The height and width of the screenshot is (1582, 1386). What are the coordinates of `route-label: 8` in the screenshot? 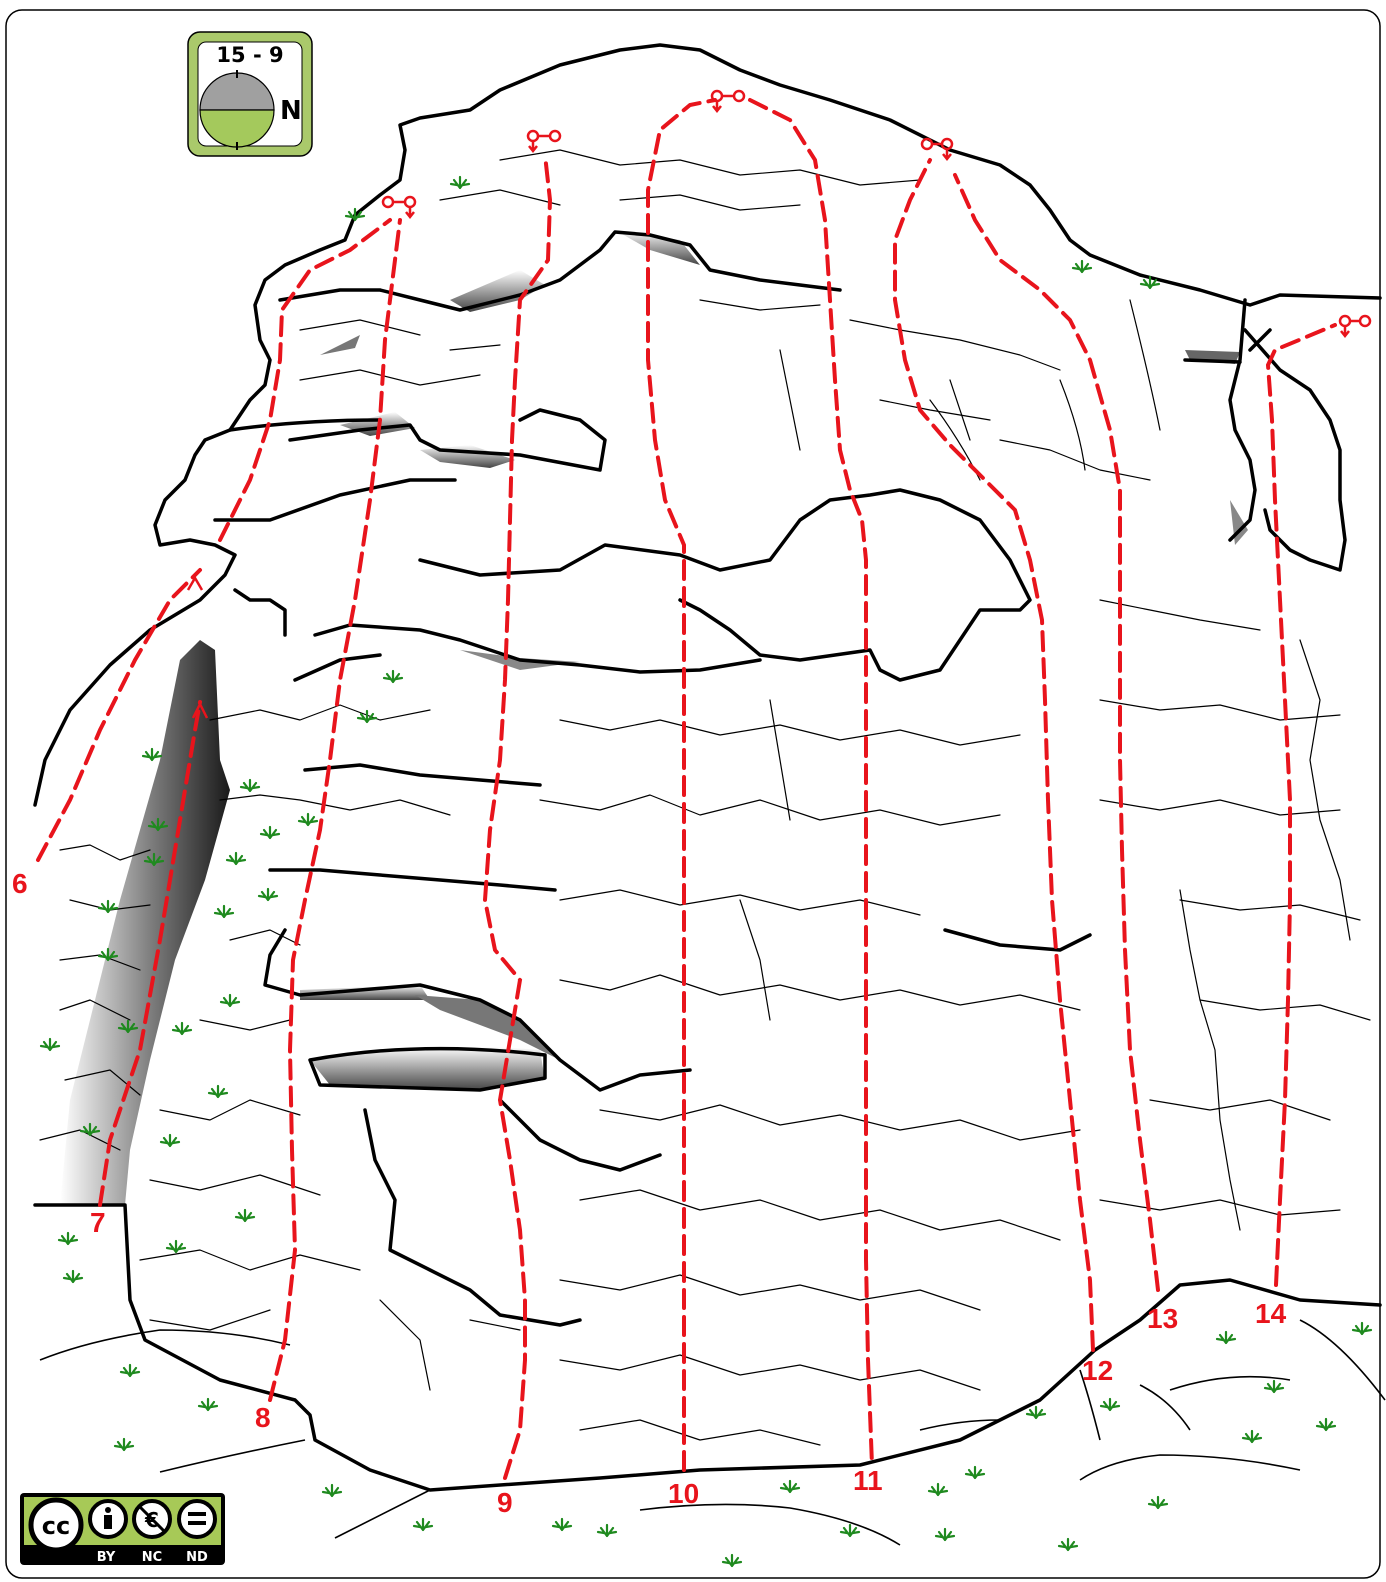 It's located at (263, 1417).